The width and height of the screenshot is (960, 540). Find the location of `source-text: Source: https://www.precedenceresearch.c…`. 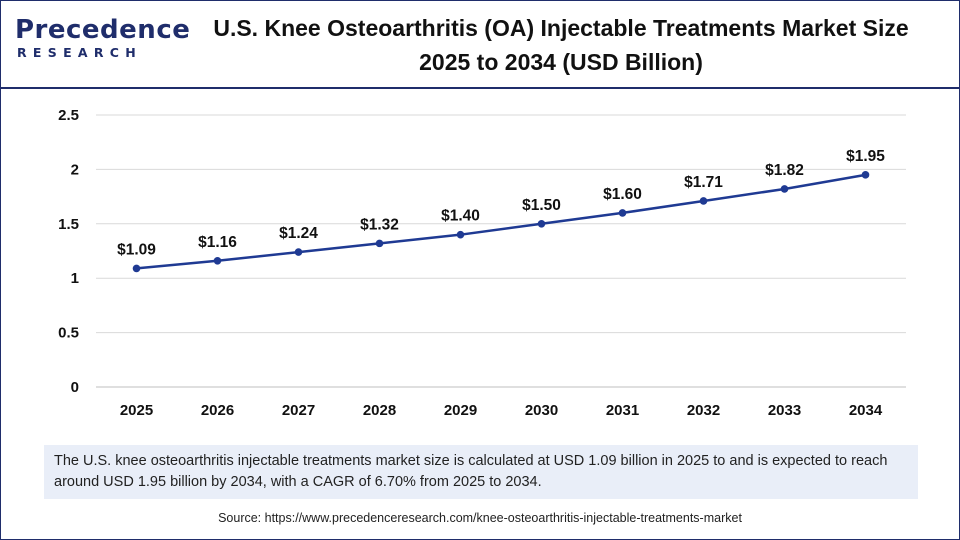

source-text: Source: https://www.precedenceresearch.c… is located at coordinates (480, 518).